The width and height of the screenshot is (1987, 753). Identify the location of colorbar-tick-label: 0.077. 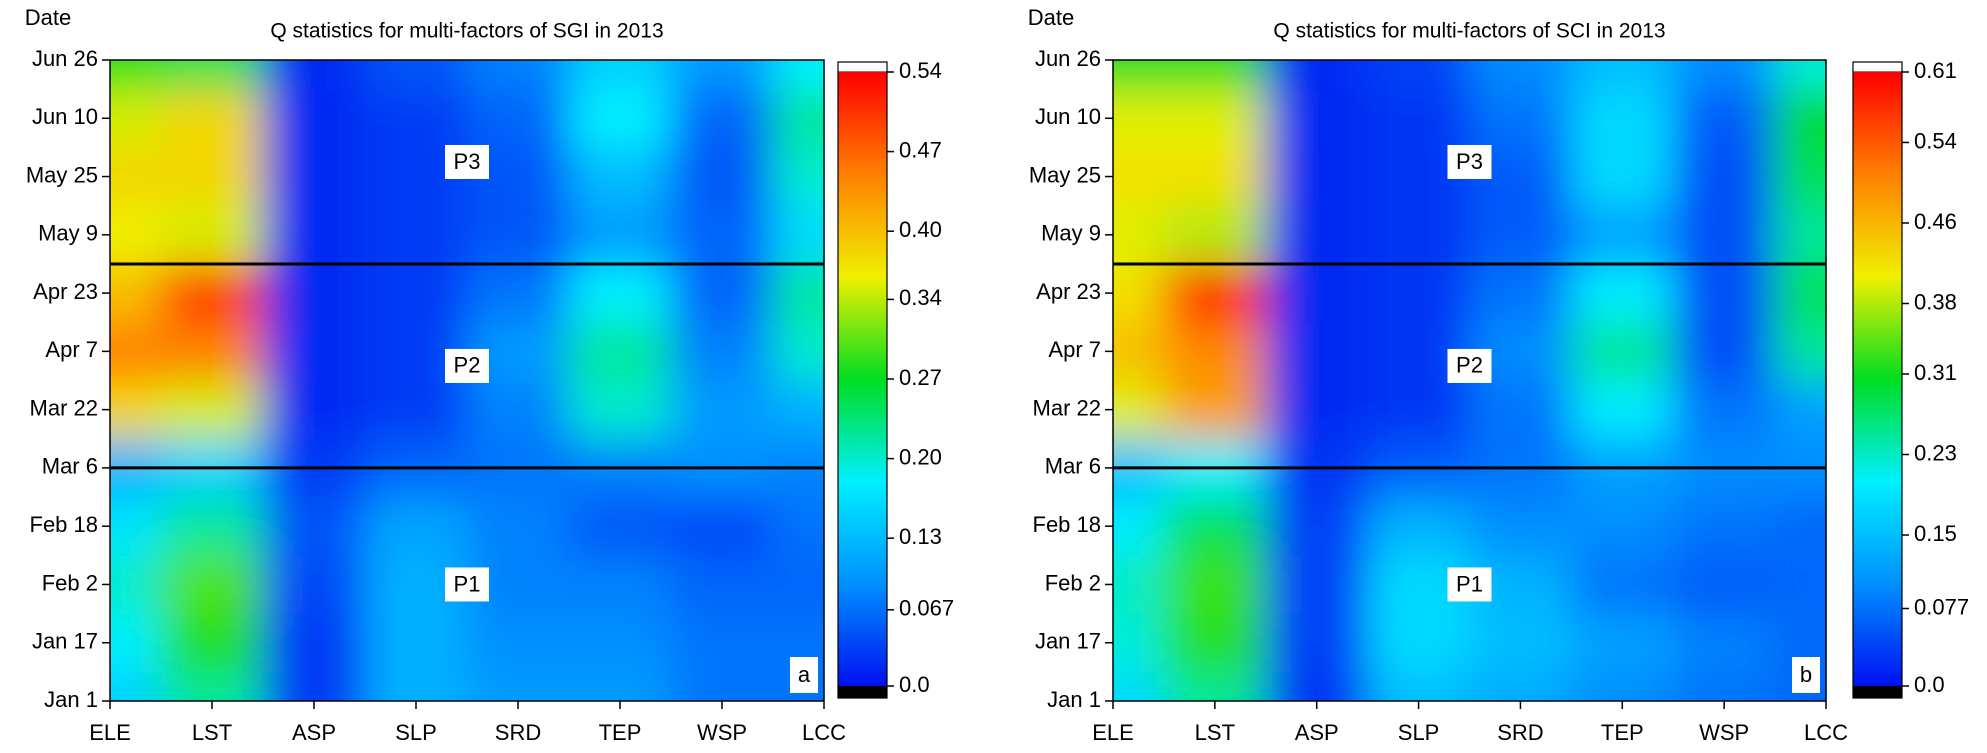
(1941, 606).